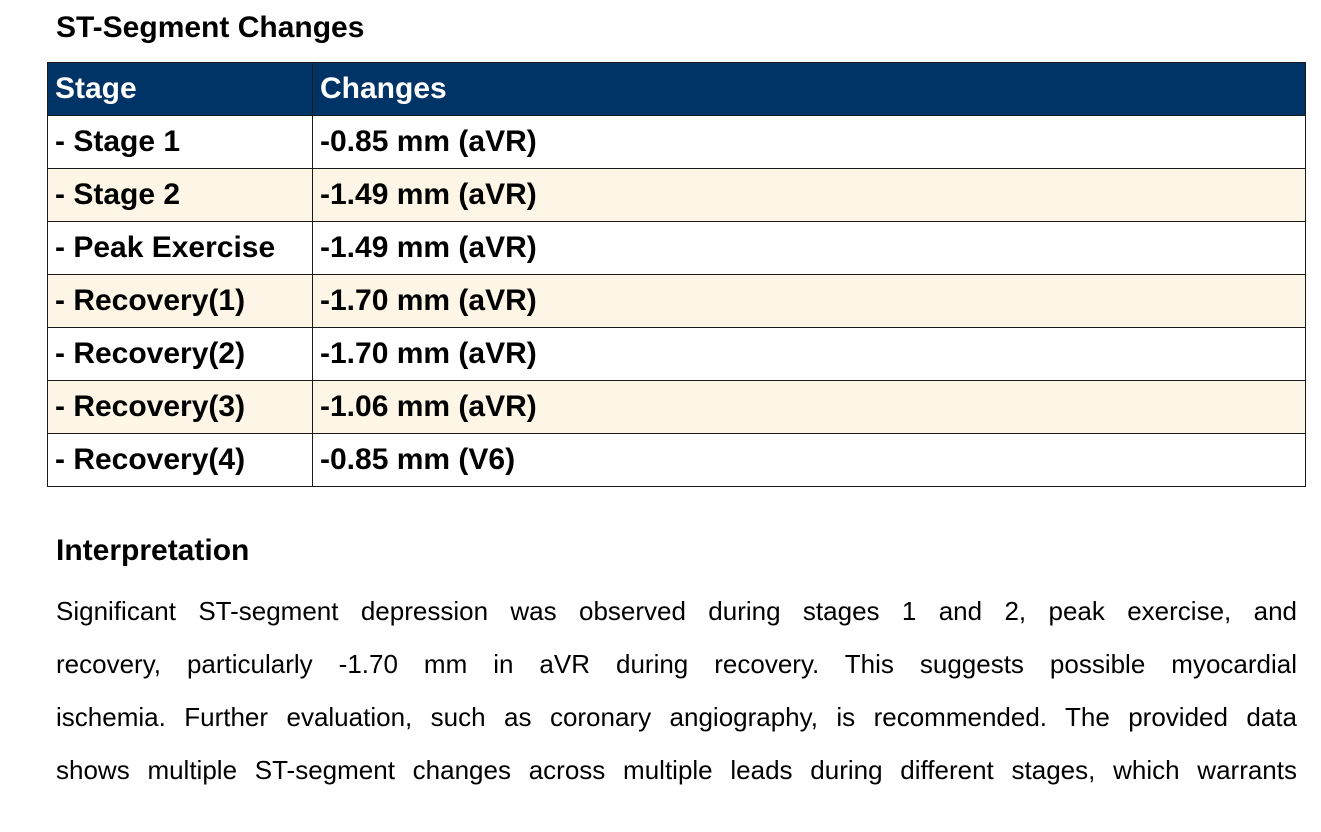 This screenshot has width=1321, height=832. What do you see at coordinates (809, 142) in the screenshot?
I see `change-cell: -0.85 mm (aVR)` at bounding box center [809, 142].